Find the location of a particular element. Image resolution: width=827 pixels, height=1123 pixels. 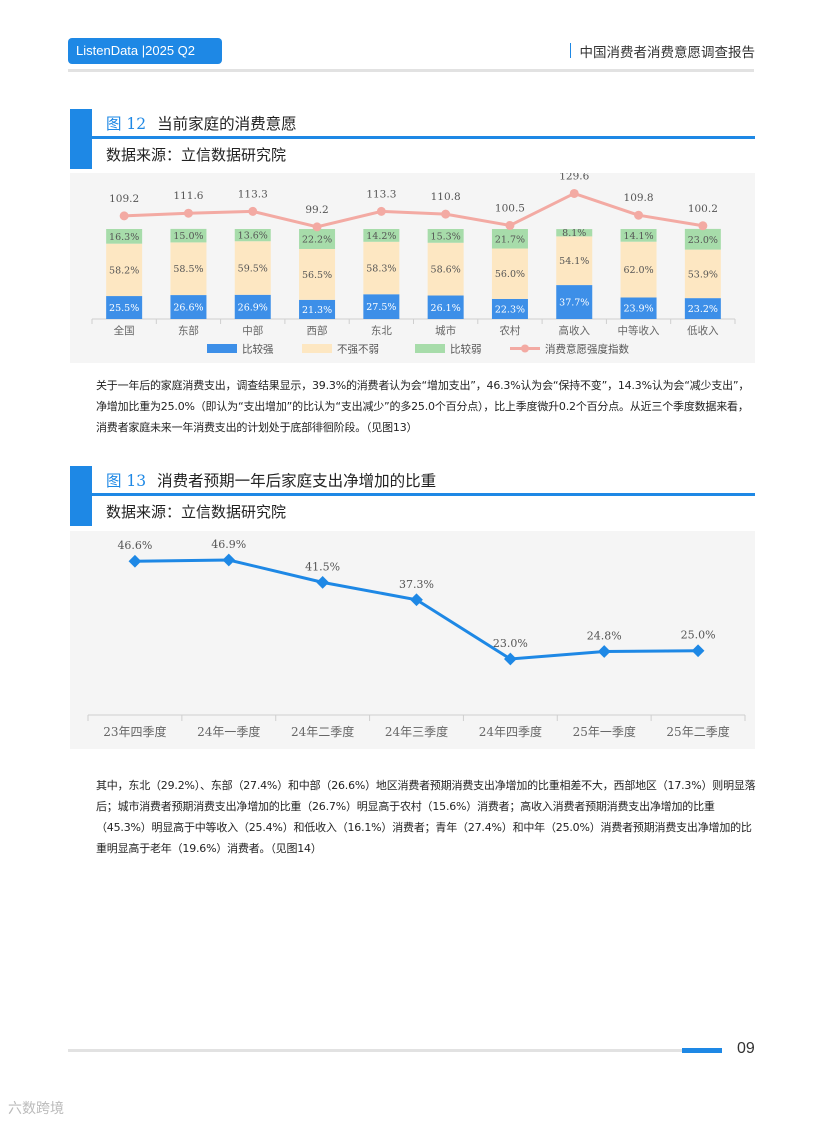

index-series-line is located at coordinates (414, 210).